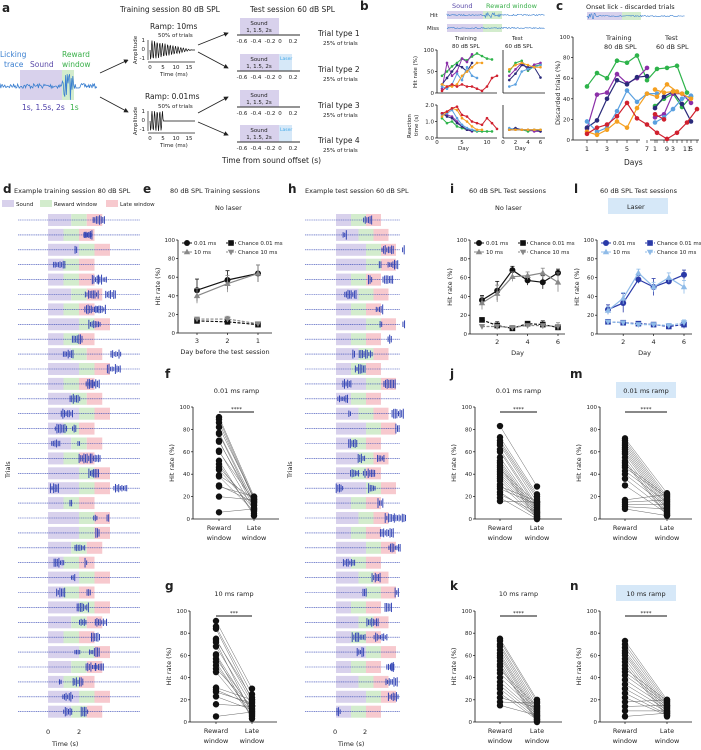 Image resolution: width=701 pixels, height=750 pixels. Describe the element at coordinates (183, 634) in the screenshot. I see `y-tick-label: 80` at that location.